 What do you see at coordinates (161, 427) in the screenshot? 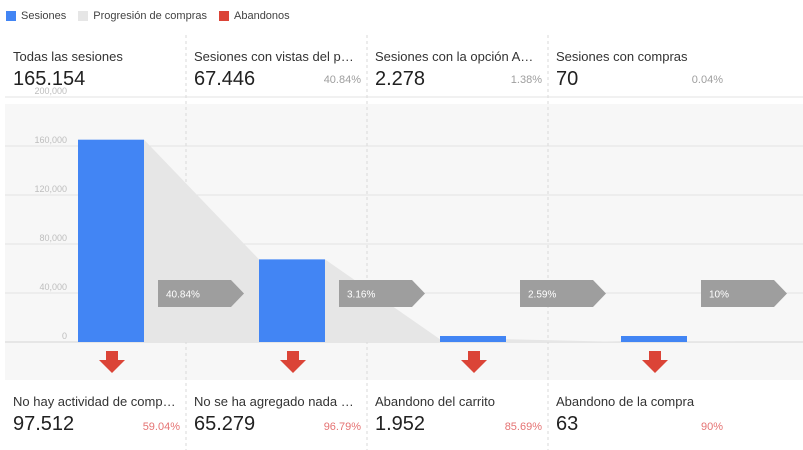
I see `abandonment-percent: 59.04%` at bounding box center [161, 427].